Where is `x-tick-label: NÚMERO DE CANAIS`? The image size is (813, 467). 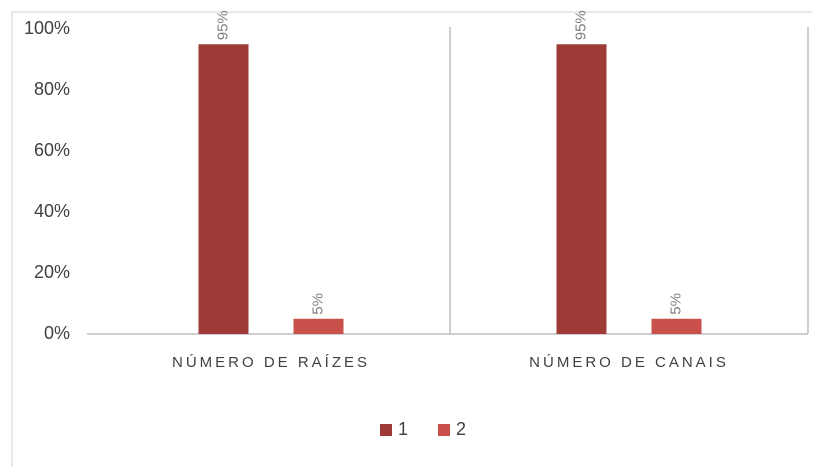 x-tick-label: NÚMERO DE CANAIS is located at coordinates (629, 362).